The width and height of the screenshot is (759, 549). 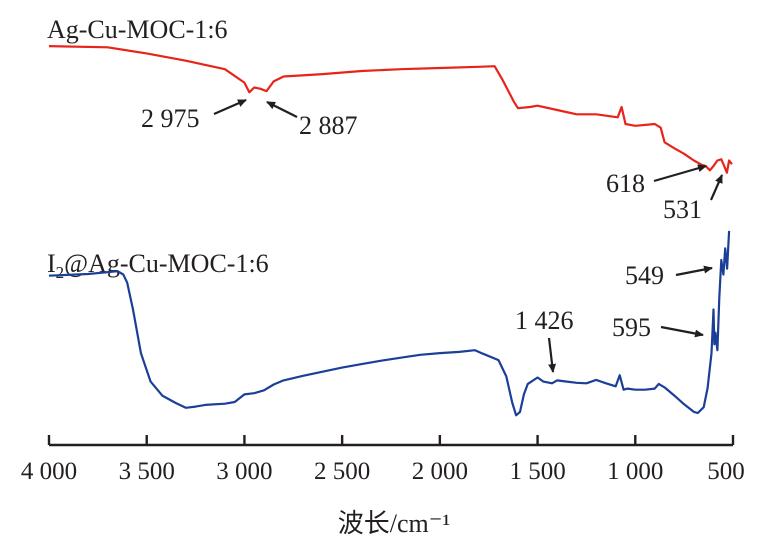 I want to click on series-label-blue: I2@Ag-Cu-MOC-1:6, so click(x=158, y=265).